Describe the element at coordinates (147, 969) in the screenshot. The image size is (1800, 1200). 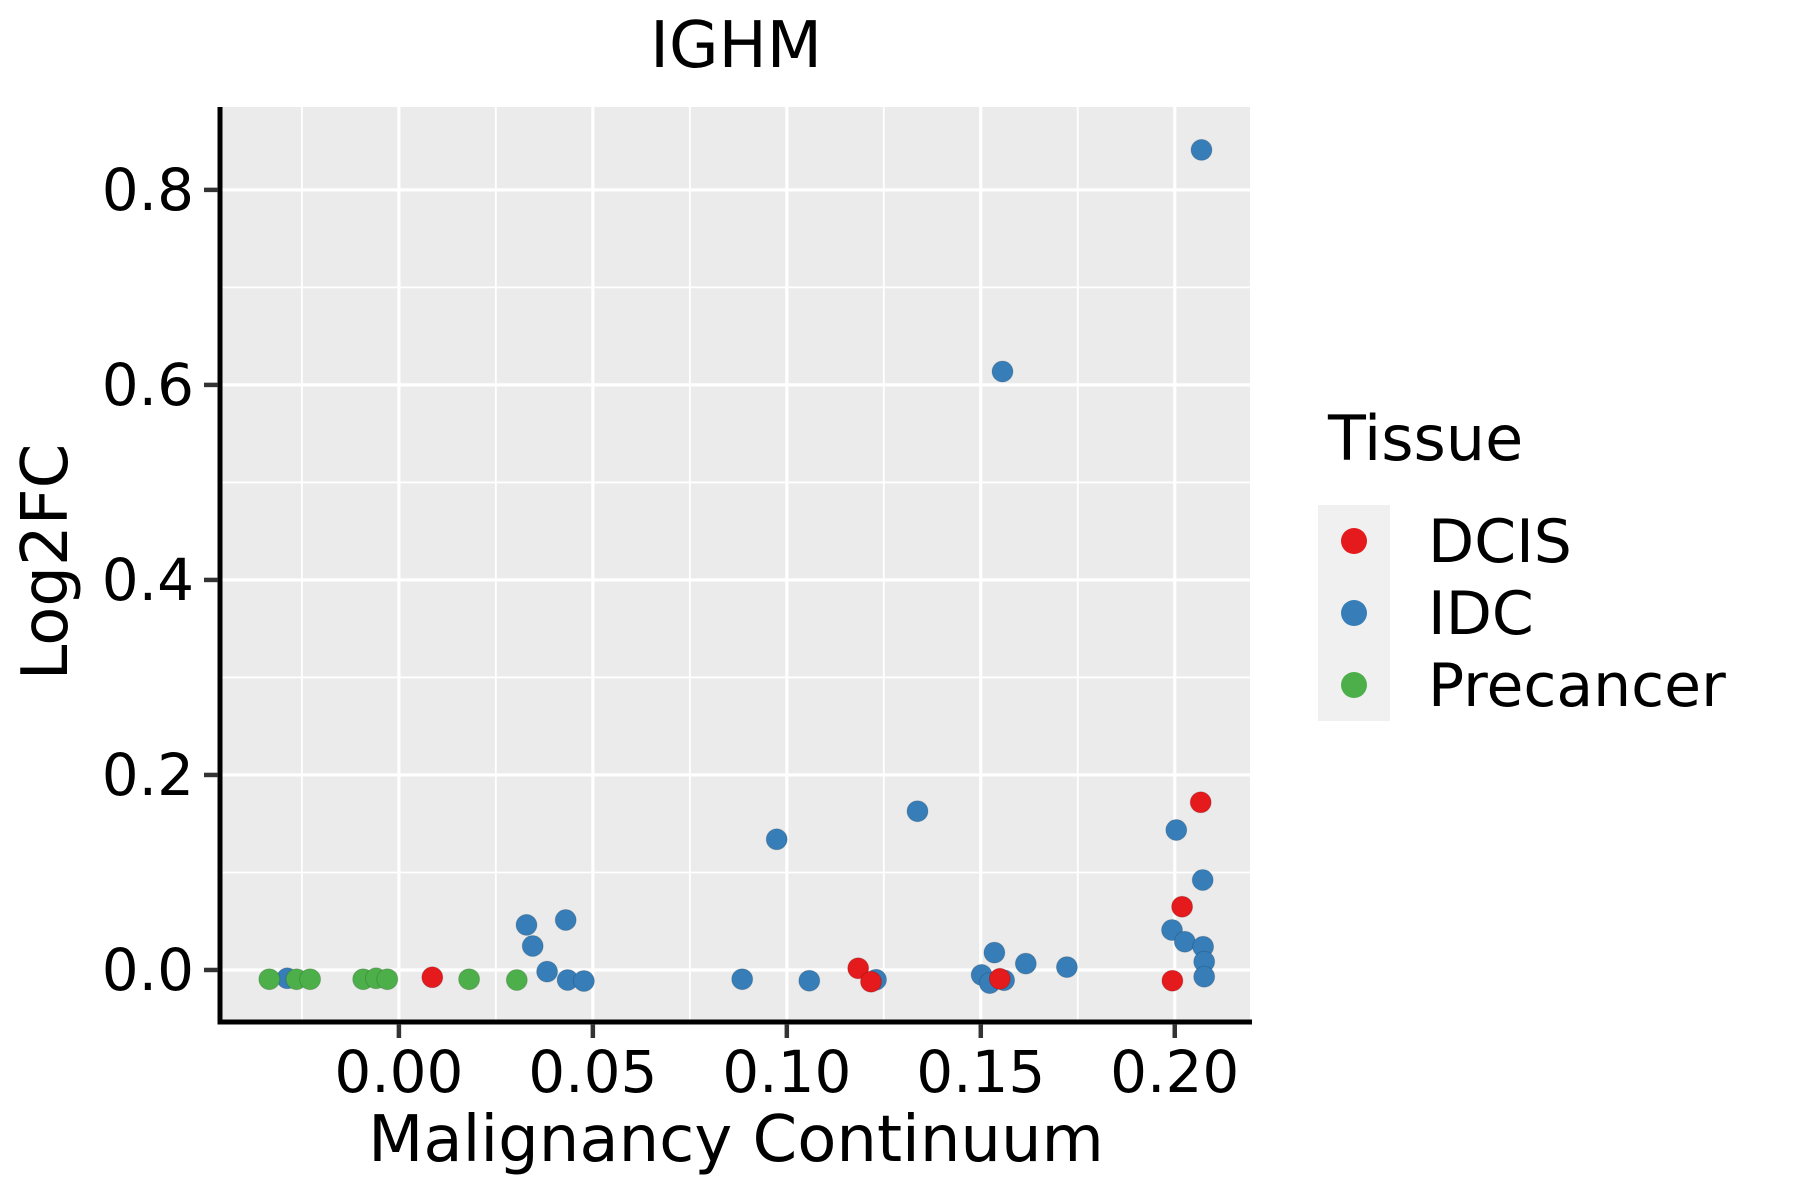
I see `y-tick-label: 0.0` at that location.